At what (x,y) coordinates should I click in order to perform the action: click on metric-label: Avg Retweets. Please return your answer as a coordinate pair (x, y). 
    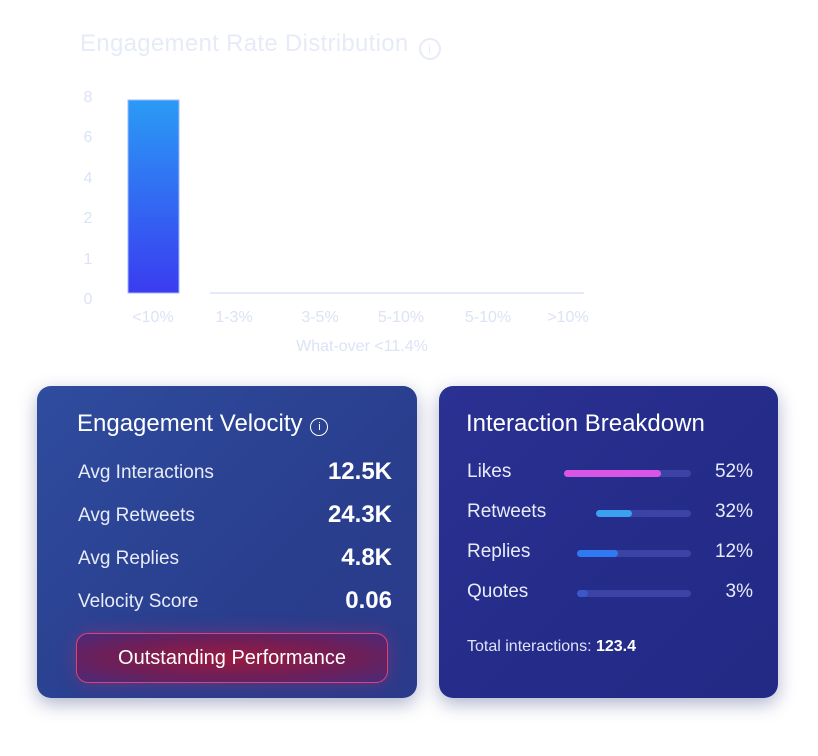
    Looking at the image, I should click on (136, 515).